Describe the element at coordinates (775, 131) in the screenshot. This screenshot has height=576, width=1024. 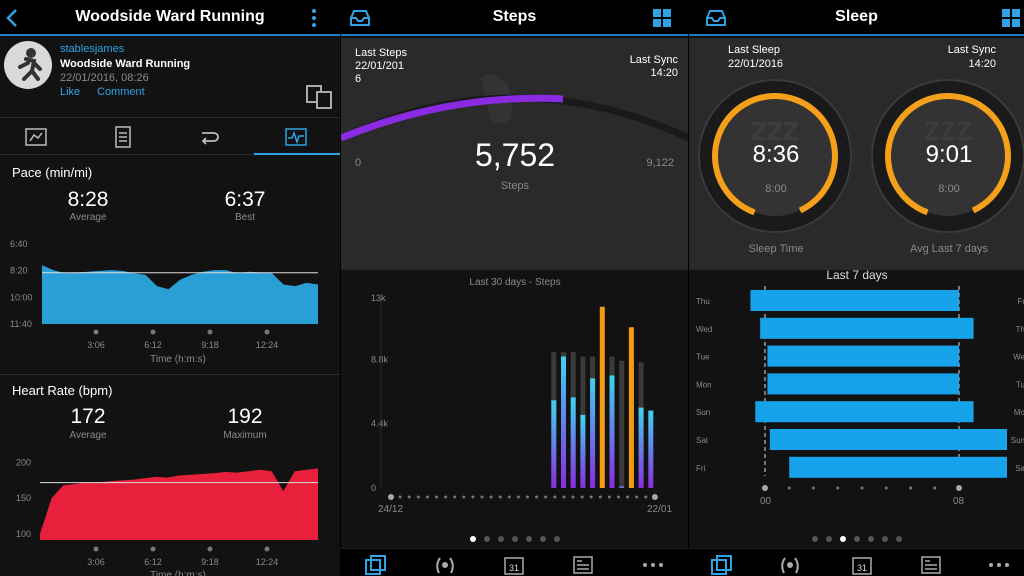
I see `zzz-icon: ZZZ` at that location.